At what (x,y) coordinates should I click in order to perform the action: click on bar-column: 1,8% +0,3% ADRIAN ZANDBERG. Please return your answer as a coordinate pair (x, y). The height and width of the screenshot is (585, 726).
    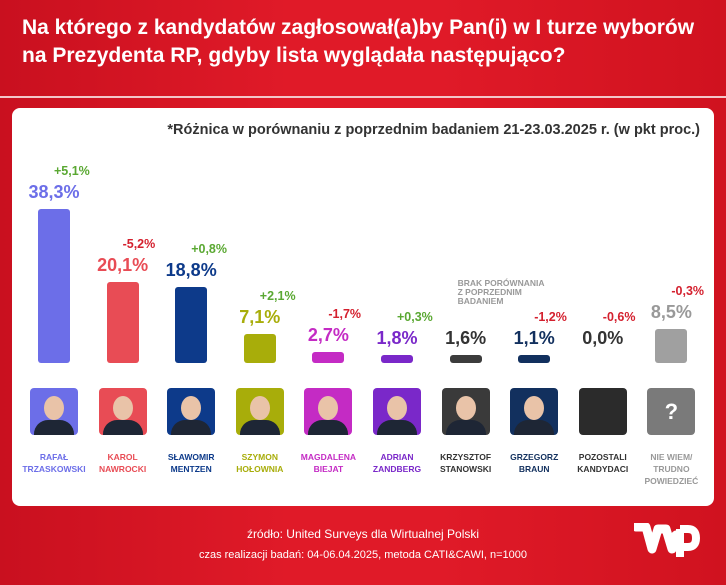
    Looking at the image, I should click on (398, 307).